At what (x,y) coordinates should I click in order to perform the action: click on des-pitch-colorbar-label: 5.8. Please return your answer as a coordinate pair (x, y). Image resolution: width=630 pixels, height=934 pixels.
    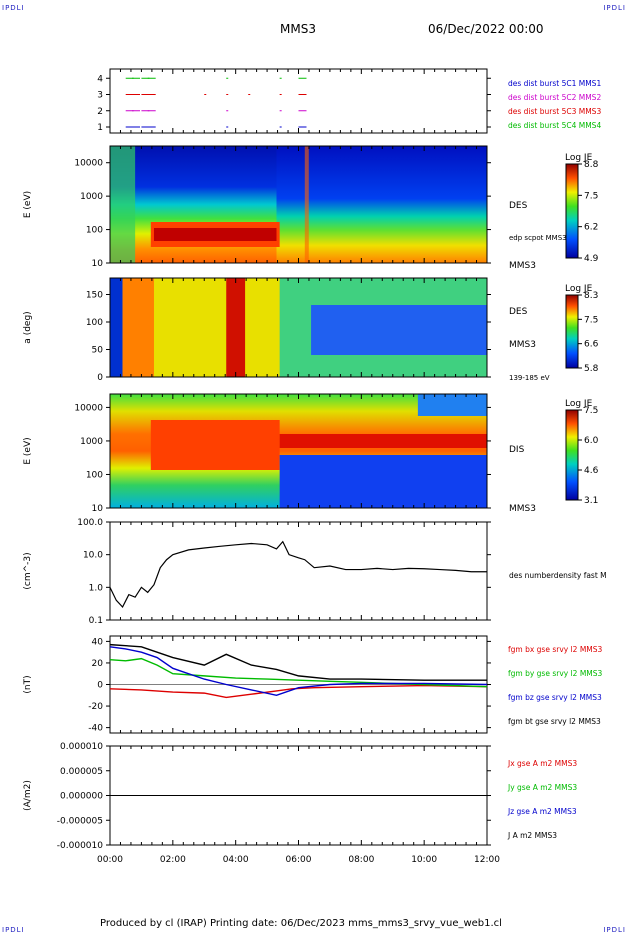
    Looking at the image, I should click on (591, 369).